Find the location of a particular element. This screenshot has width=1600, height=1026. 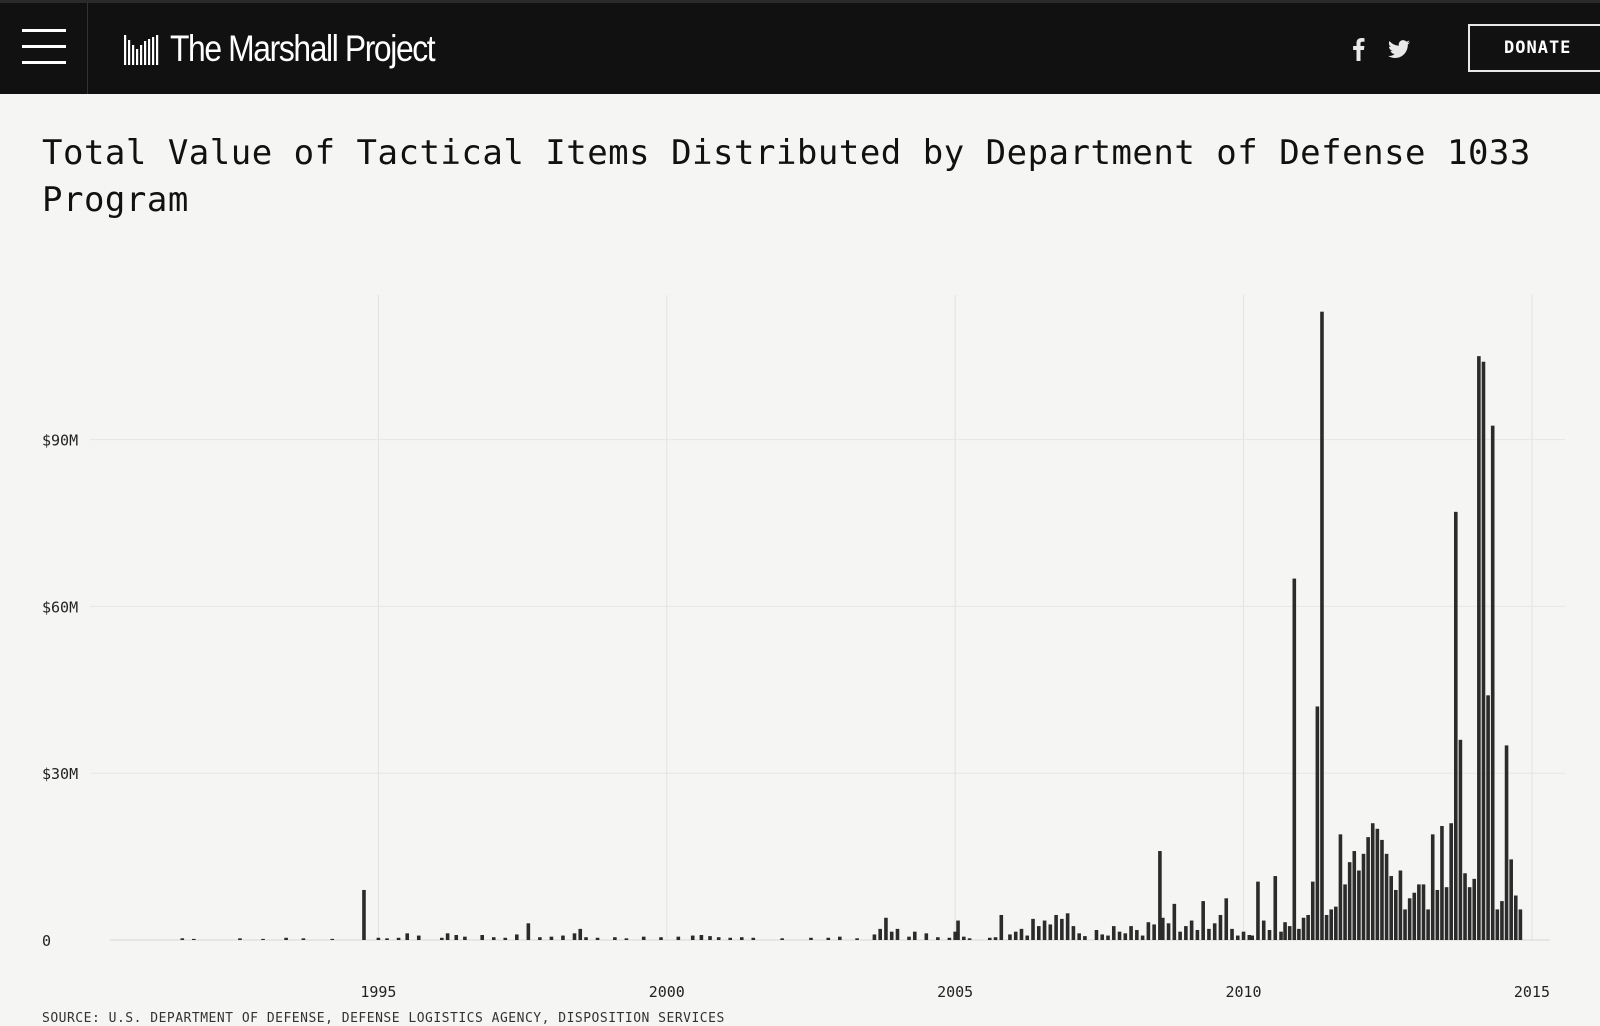

twitter-icon is located at coordinates (1399, 49).